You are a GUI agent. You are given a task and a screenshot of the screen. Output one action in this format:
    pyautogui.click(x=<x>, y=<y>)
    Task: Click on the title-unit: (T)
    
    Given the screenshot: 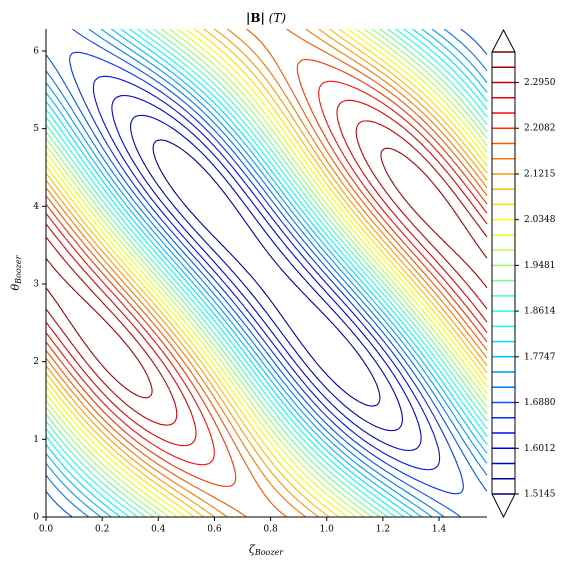 What is the action you would take?
    pyautogui.click(x=278, y=18)
    